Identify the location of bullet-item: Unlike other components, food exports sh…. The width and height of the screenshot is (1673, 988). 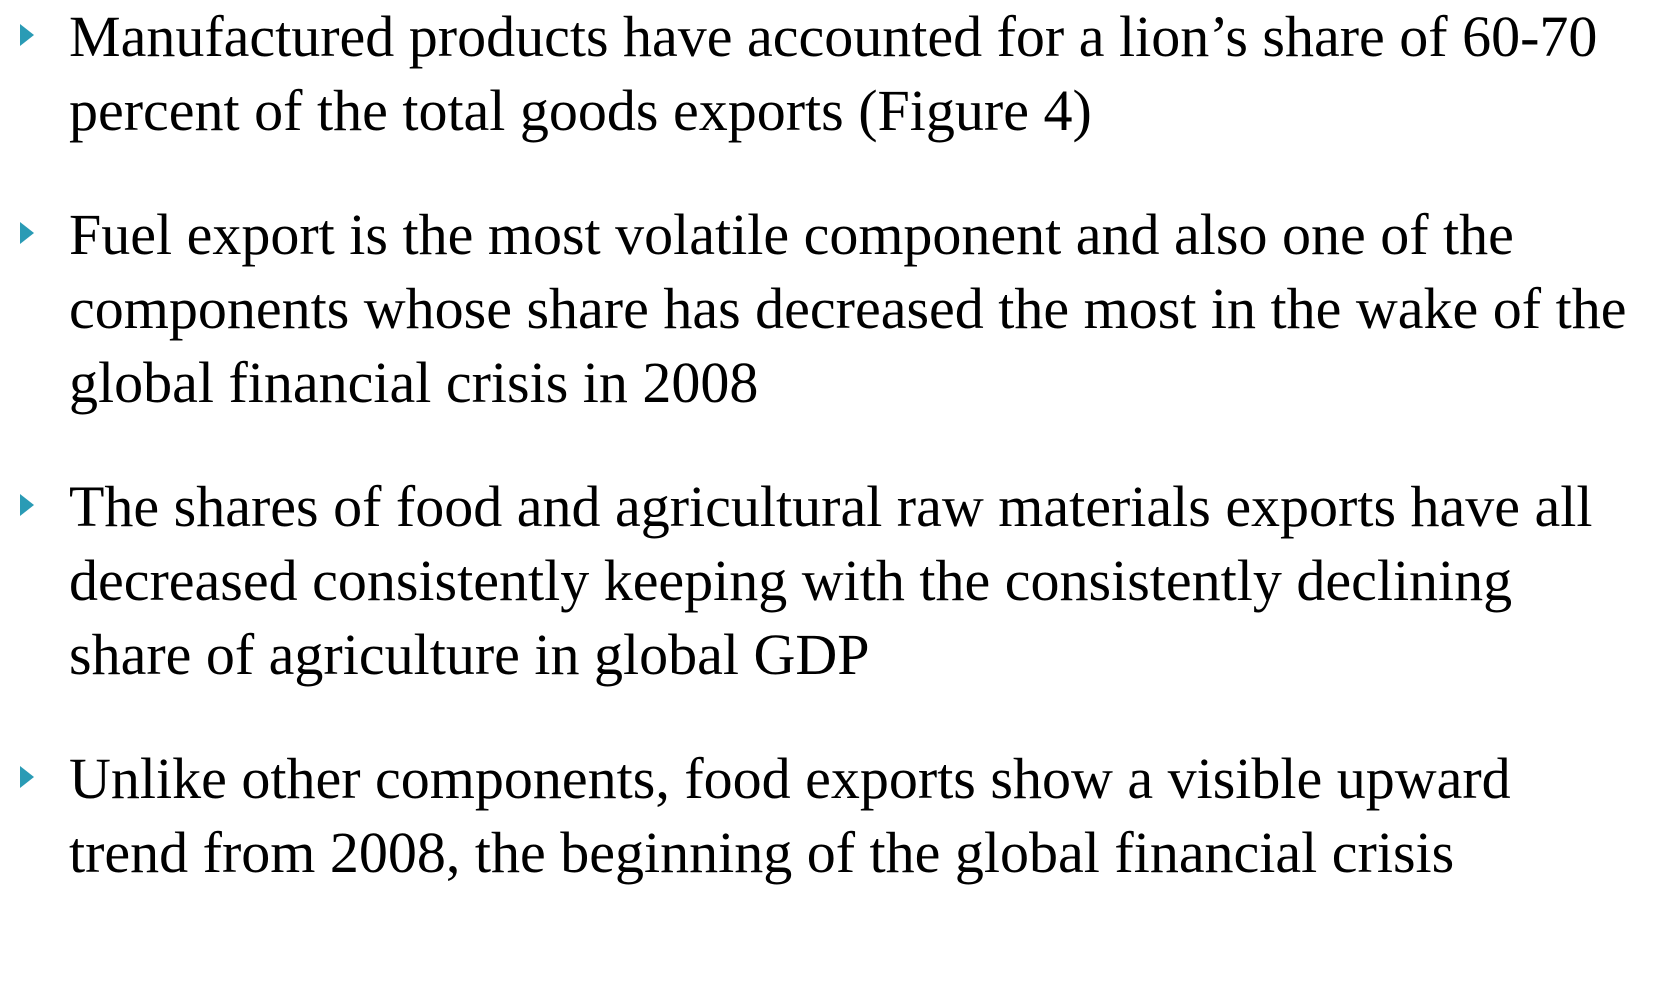
(816, 816).